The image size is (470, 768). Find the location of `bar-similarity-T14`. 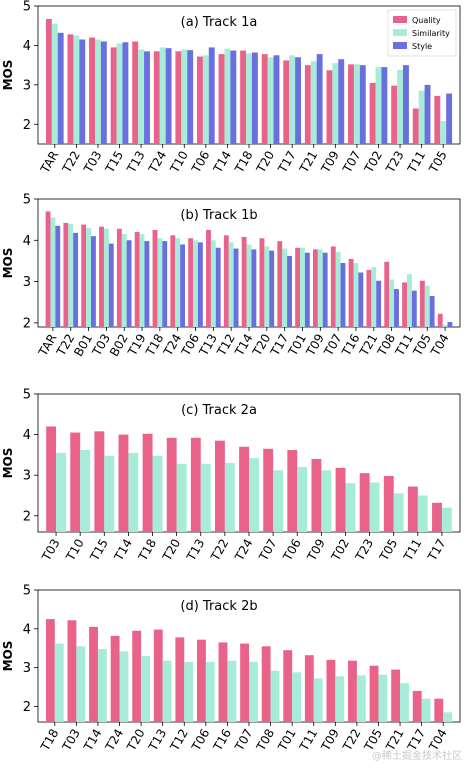

bar-similarity-T14 is located at coordinates (249, 285).